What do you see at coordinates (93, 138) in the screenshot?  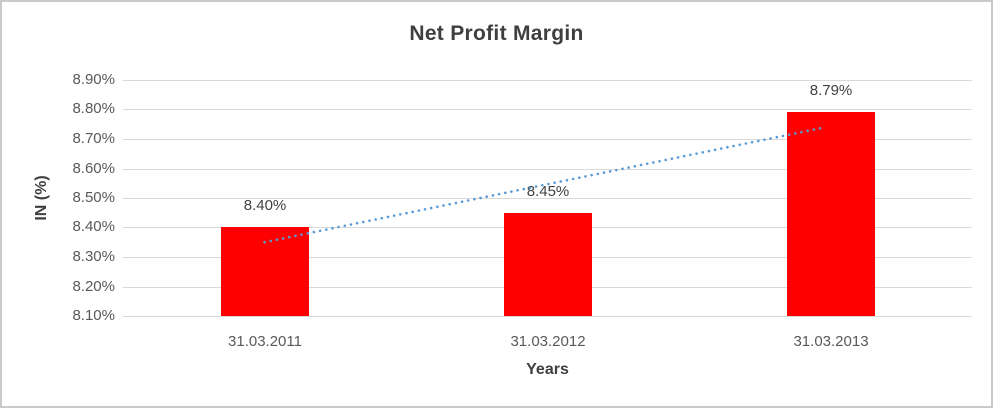 I see `y-tick-label: 8.70%` at bounding box center [93, 138].